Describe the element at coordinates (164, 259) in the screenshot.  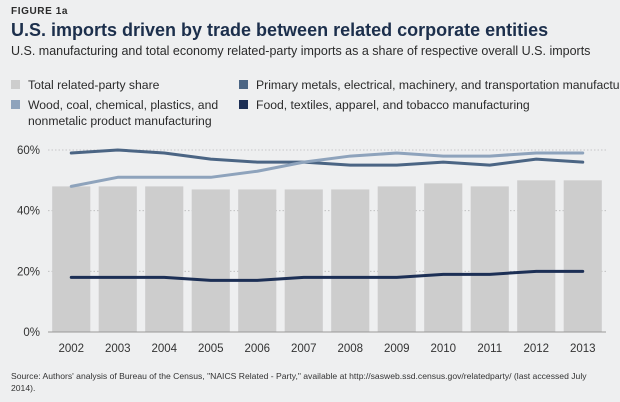
I see `bar-total-2004` at that location.